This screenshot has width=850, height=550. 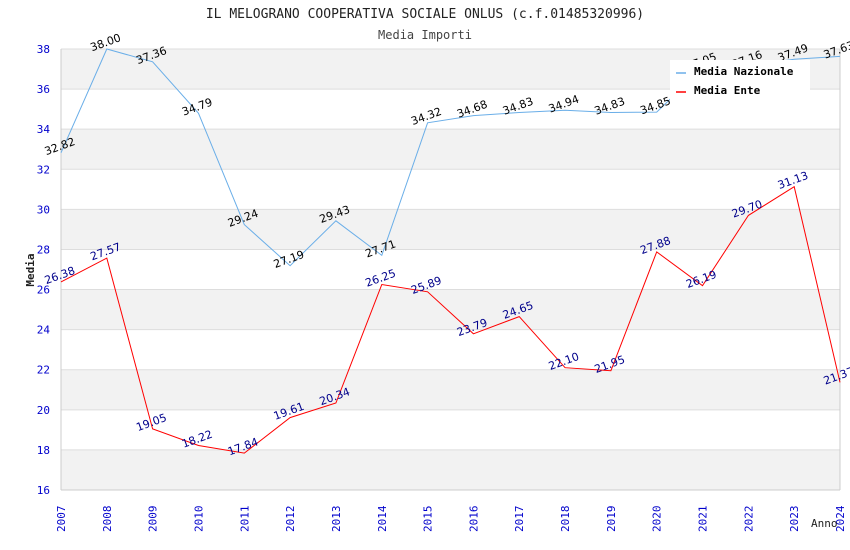 What do you see at coordinates (107, 519) in the screenshot?
I see `x-tick-label: 2008` at bounding box center [107, 519].